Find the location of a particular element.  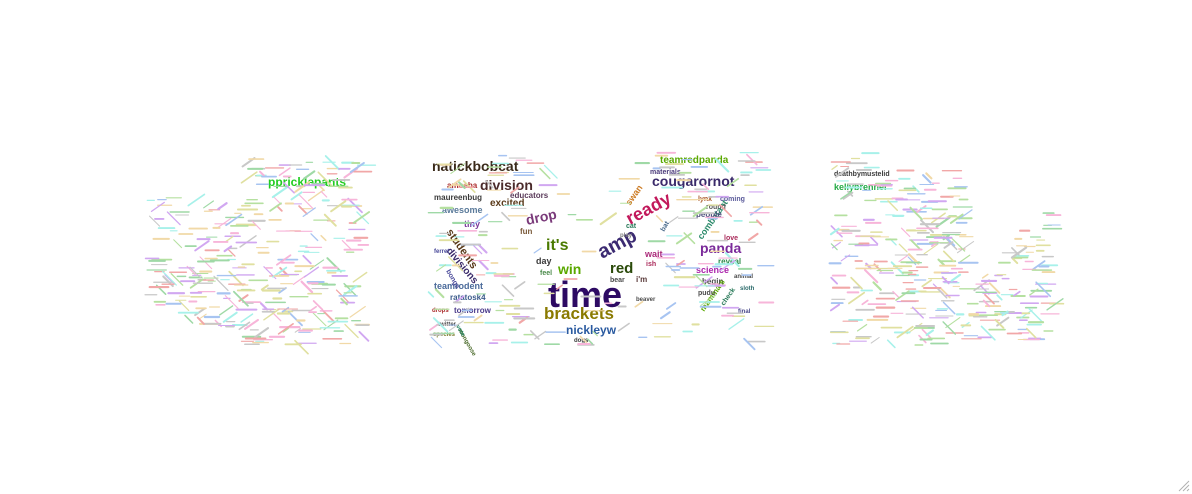

cloud-word: bat is located at coordinates (666, 226).